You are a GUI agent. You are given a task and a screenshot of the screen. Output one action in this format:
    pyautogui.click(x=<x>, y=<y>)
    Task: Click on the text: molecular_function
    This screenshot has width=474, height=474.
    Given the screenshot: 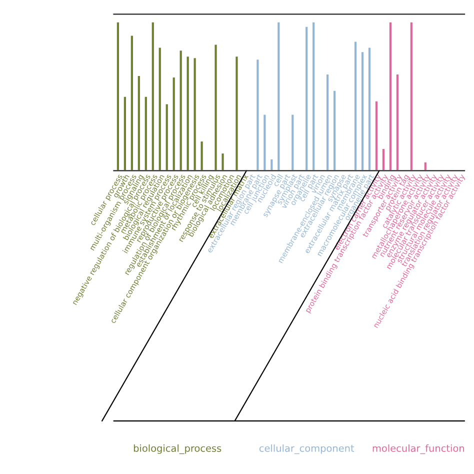 What is the action you would take?
    pyautogui.click(x=418, y=449)
    